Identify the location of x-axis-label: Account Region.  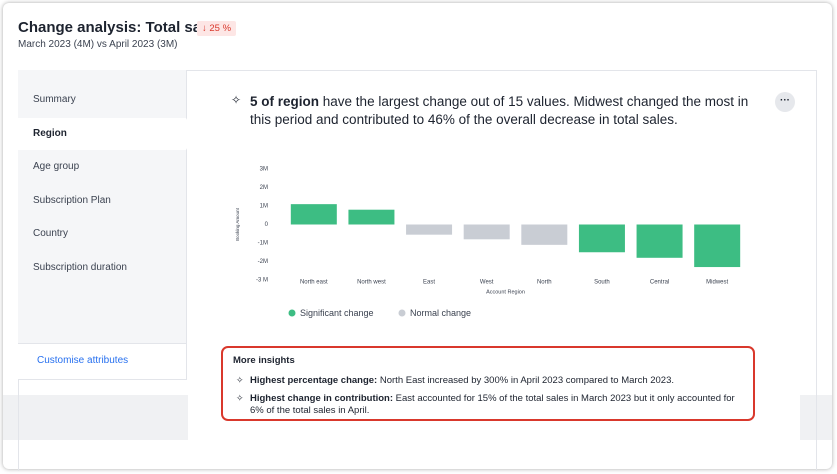
(505, 292).